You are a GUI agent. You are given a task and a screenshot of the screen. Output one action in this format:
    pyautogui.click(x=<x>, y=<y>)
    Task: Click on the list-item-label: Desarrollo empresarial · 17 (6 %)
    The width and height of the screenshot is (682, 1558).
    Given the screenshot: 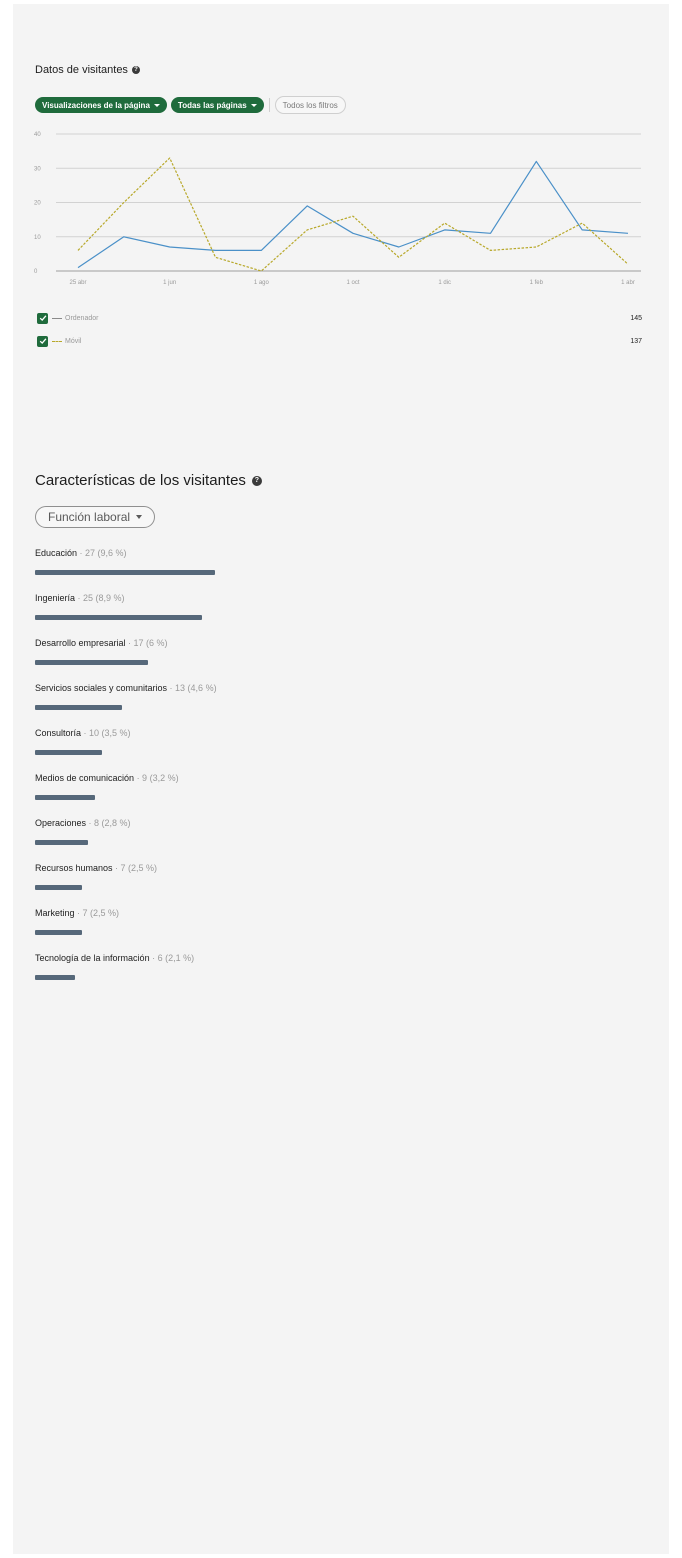 What is the action you would take?
    pyautogui.click(x=235, y=643)
    